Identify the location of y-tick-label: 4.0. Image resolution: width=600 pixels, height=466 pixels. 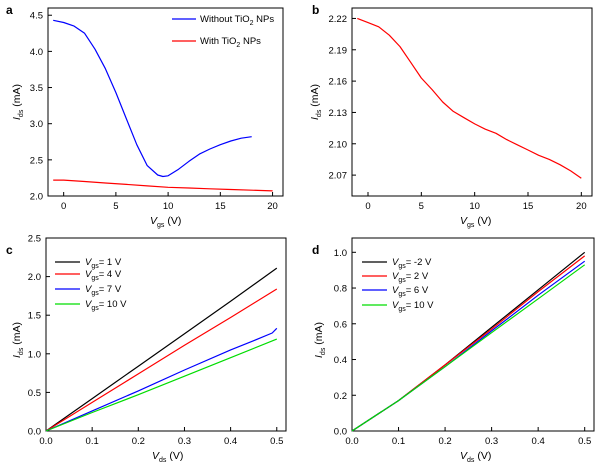
(36, 52).